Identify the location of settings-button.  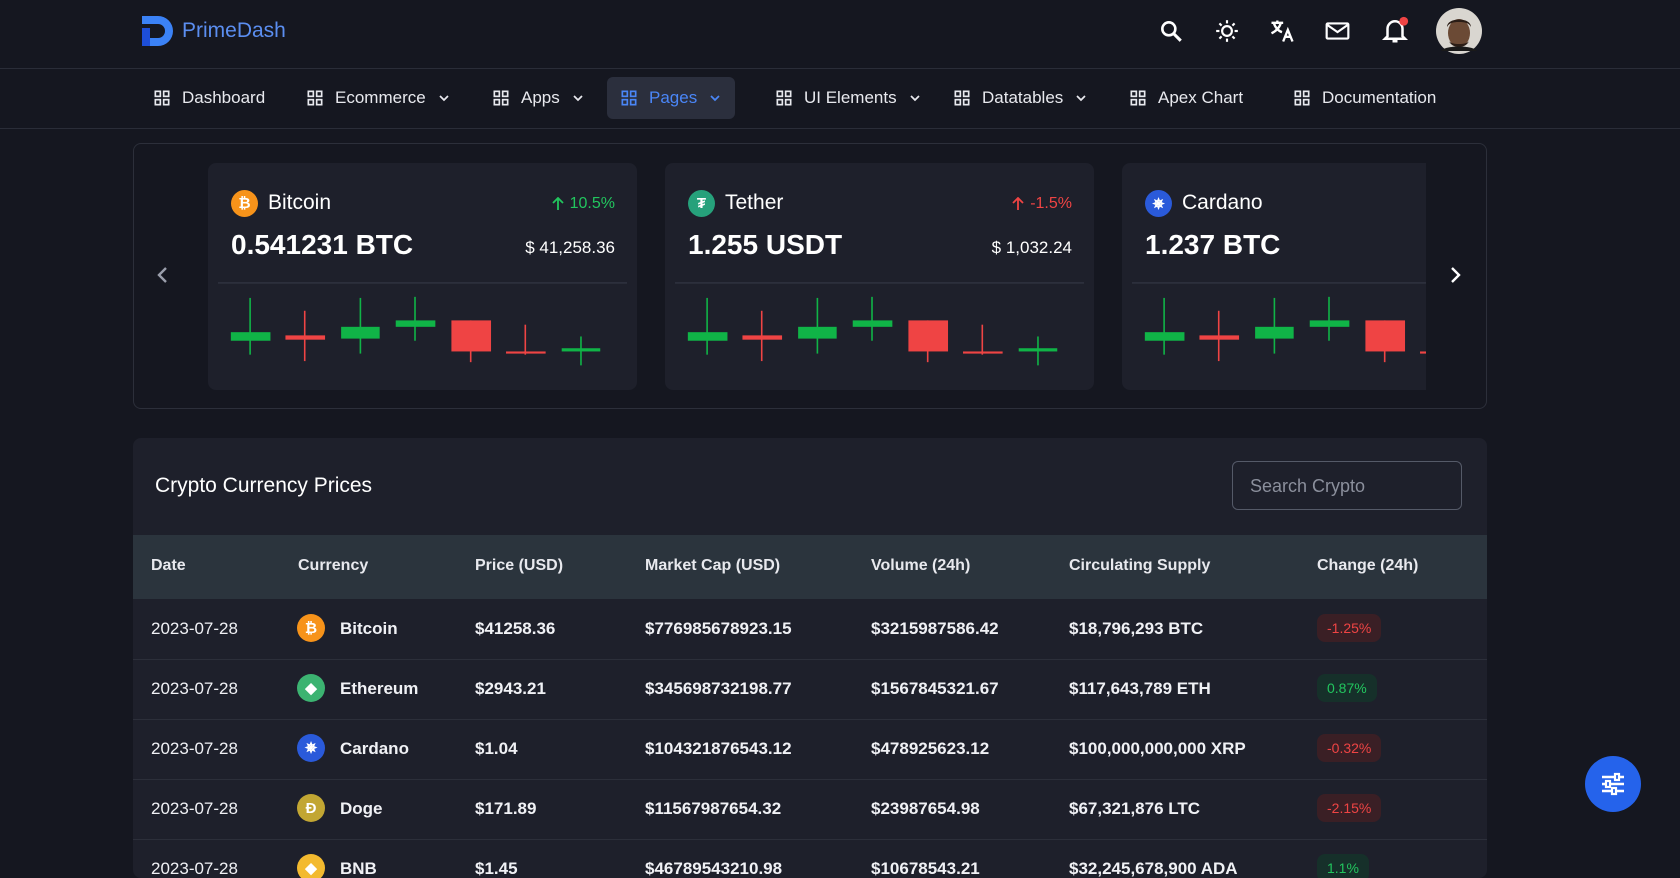
(1613, 784).